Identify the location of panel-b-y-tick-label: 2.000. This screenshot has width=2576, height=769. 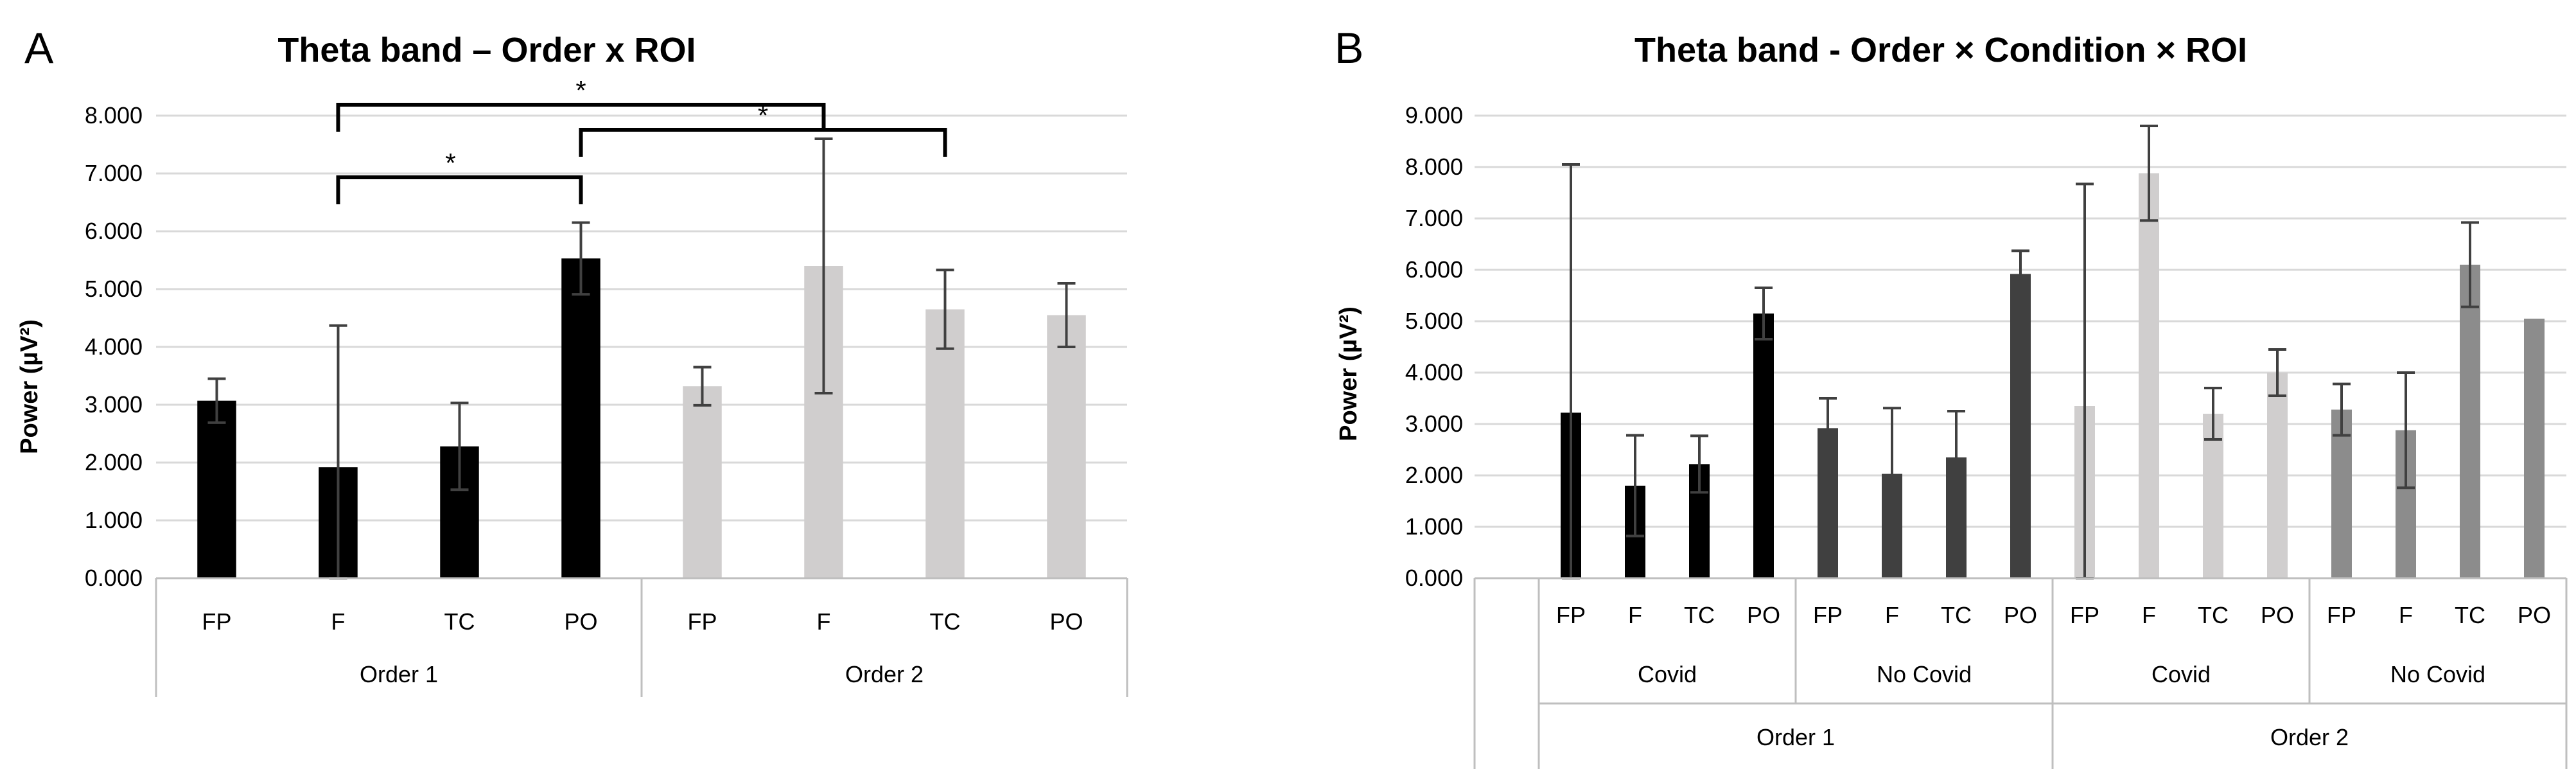
(1434, 475).